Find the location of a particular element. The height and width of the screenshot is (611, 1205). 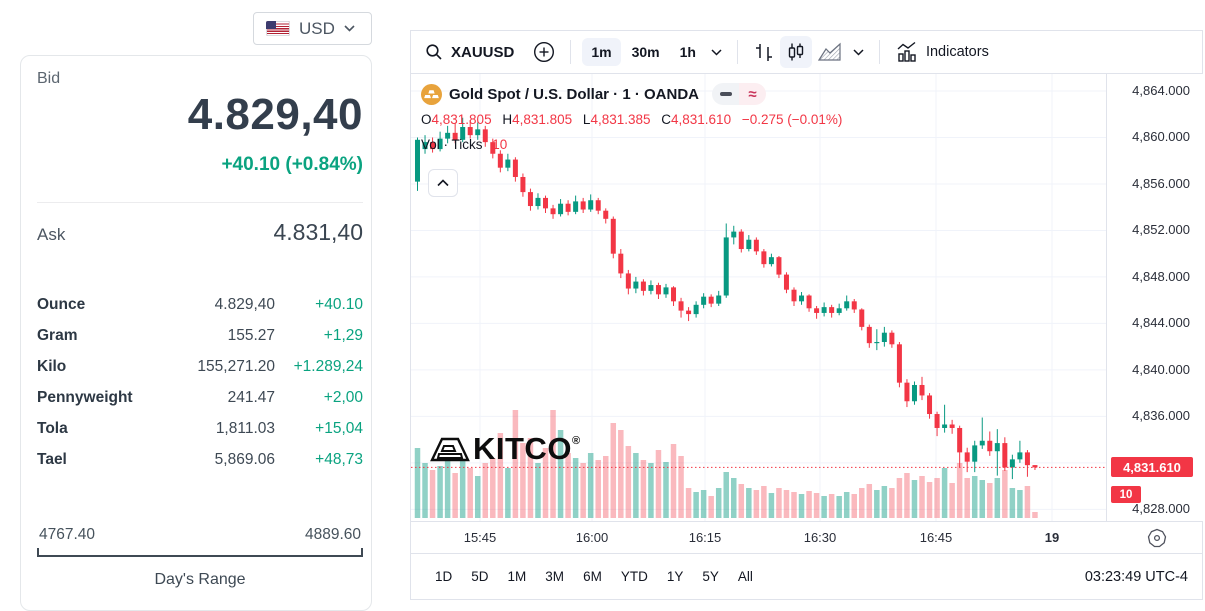

kitco-watermark: KITCO® is located at coordinates (505, 448).